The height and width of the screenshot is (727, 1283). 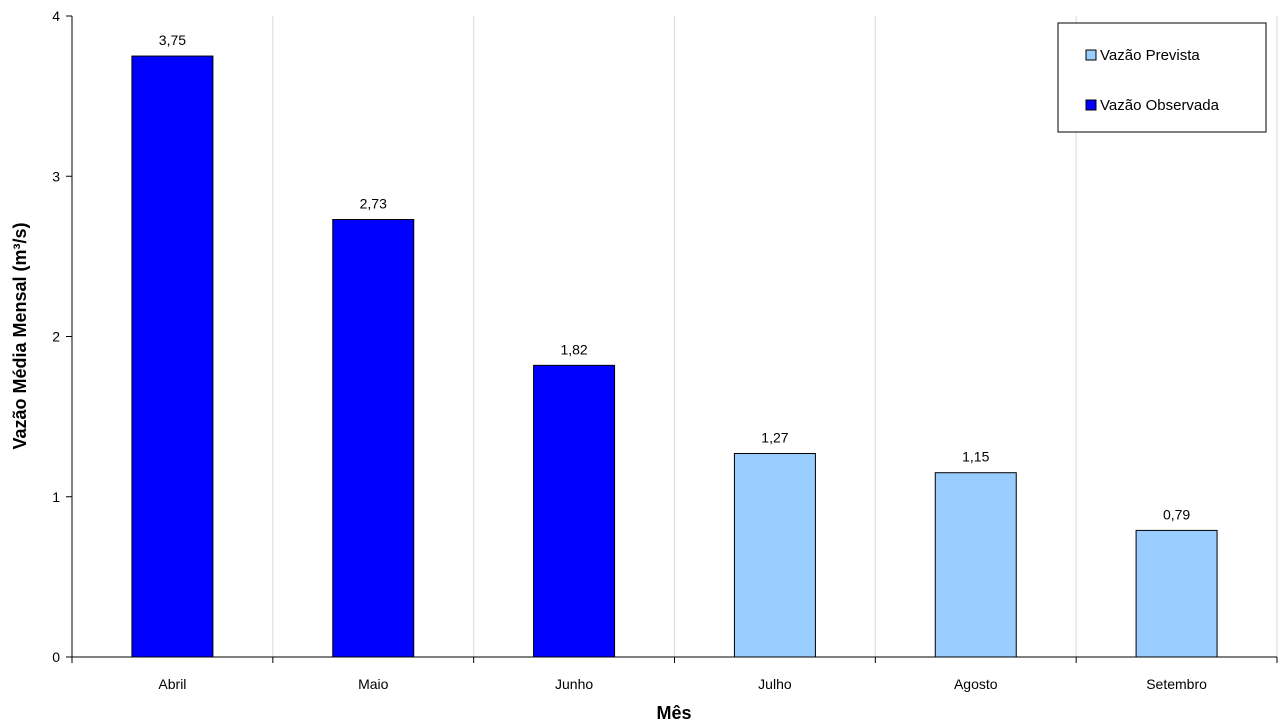 I want to click on data-label: 1,15, so click(x=975, y=457).